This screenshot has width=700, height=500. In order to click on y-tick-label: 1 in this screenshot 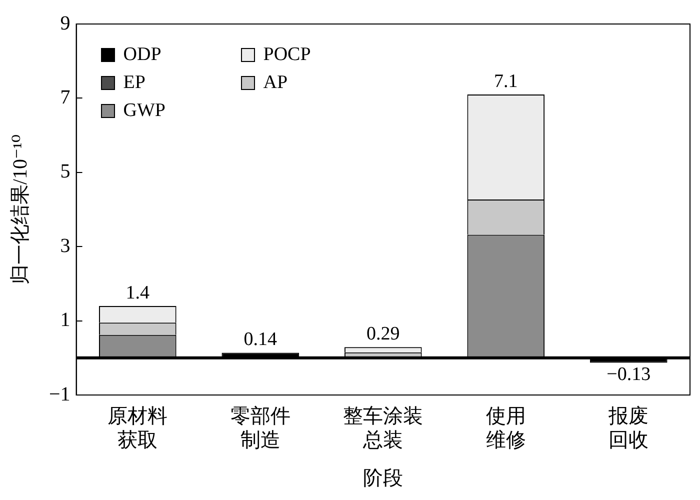, I will do `click(65, 320)`.